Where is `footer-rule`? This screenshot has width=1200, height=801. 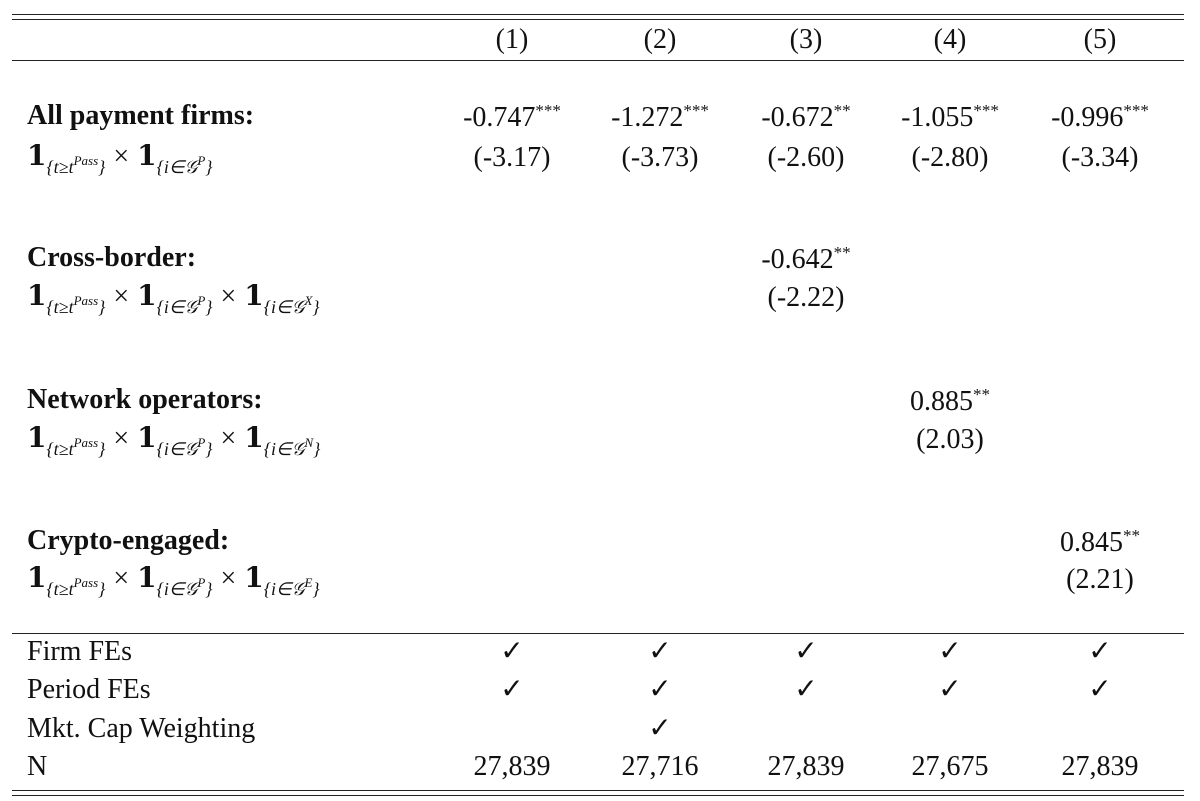 footer-rule is located at coordinates (598, 633).